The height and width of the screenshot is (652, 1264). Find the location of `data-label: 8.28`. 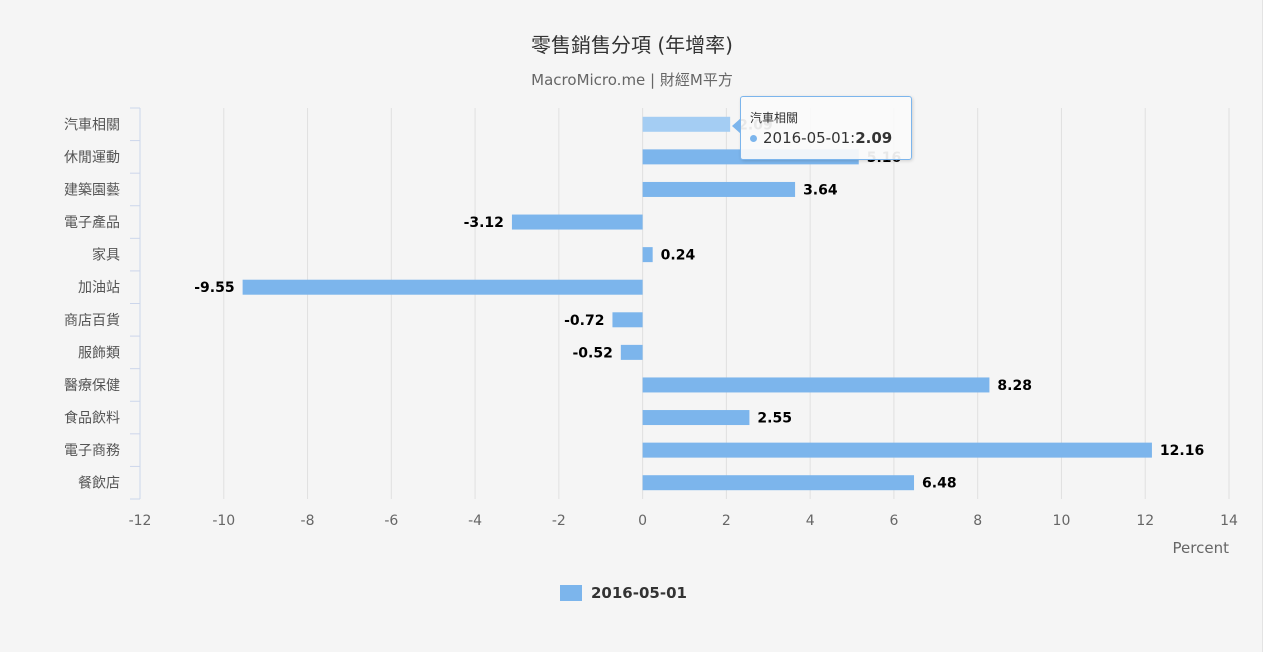

data-label: 8.28 is located at coordinates (1014, 386).